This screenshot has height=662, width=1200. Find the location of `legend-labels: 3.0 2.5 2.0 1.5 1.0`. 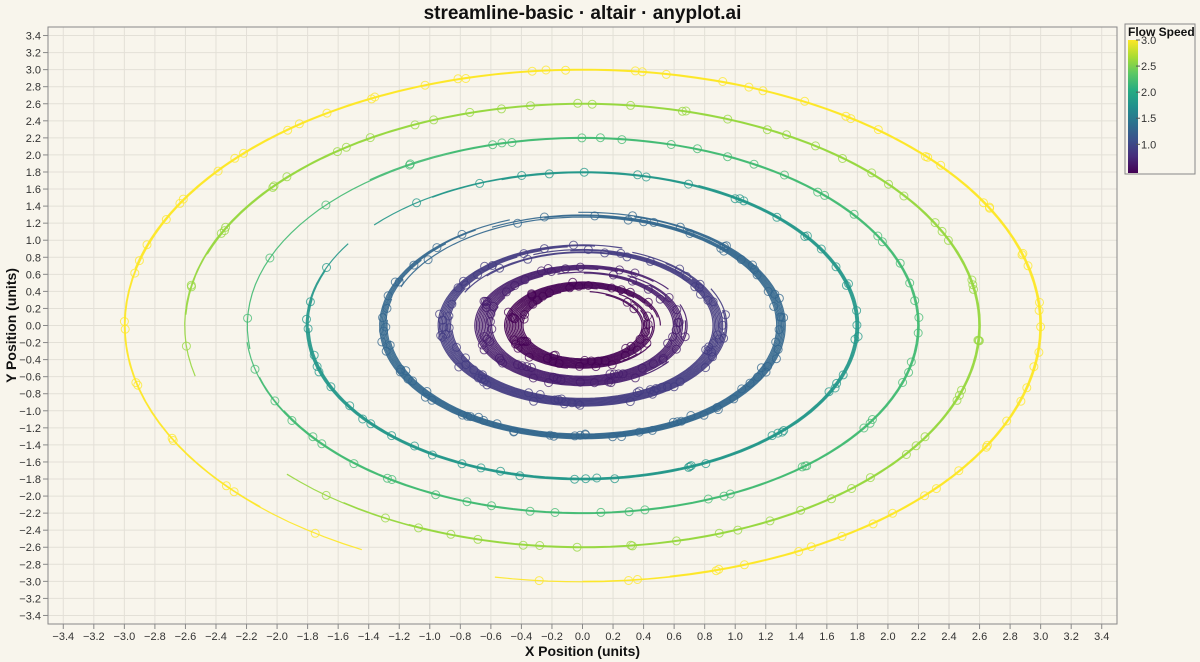

legend-labels: 3.0 2.5 2.0 1.5 1.0 is located at coordinates (1146, 93).